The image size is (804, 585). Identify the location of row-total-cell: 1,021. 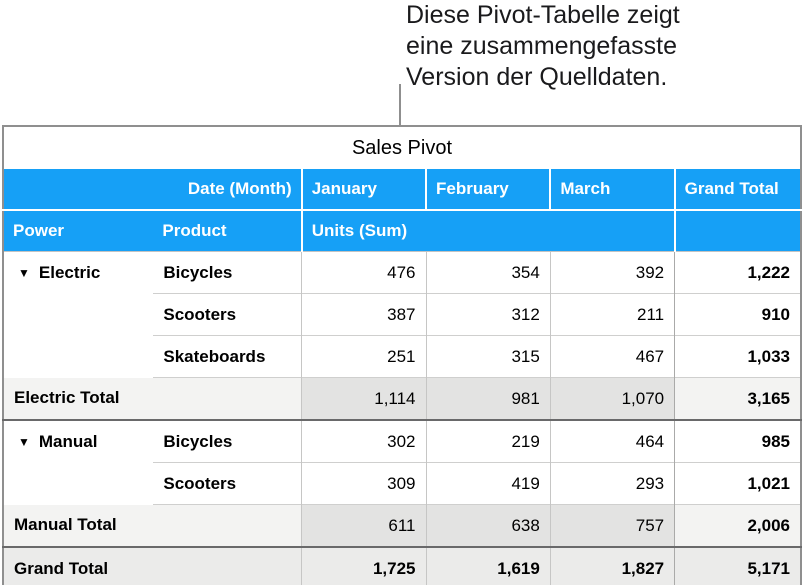
(737, 483).